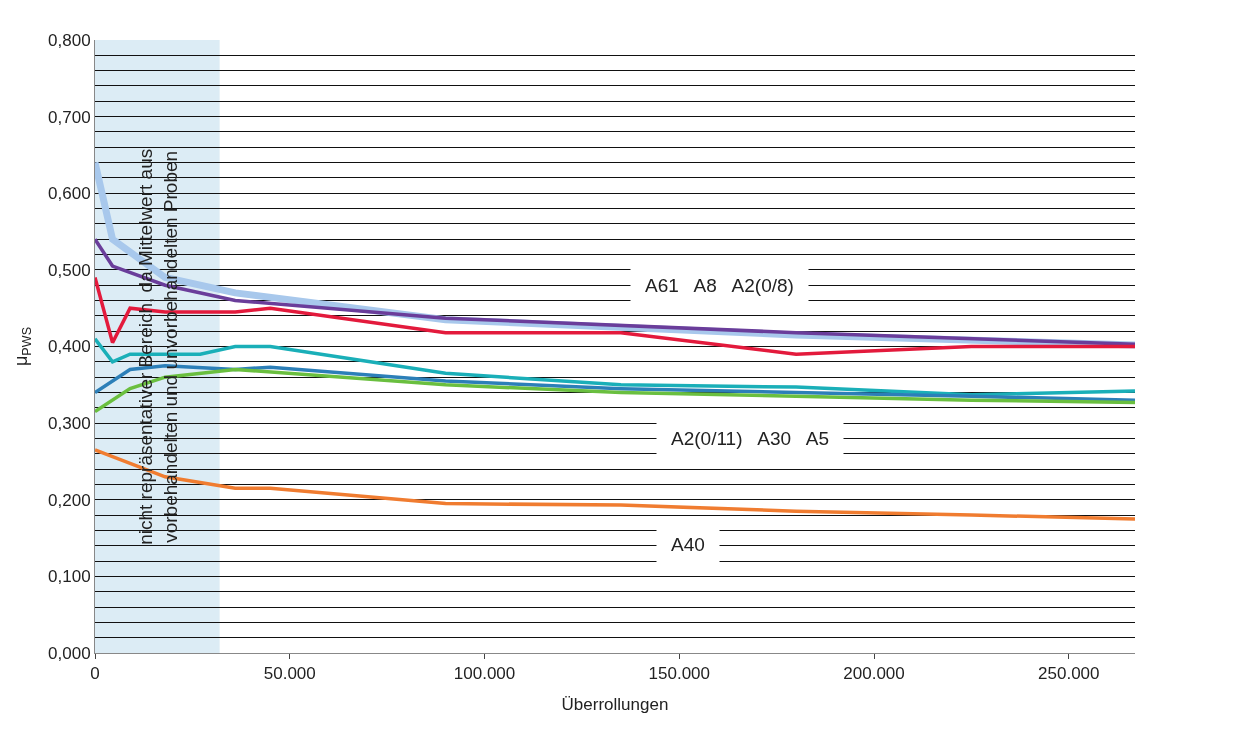 Image resolution: width=1250 pixels, height=753 pixels. Describe the element at coordinates (719, 285) in the screenshot. I see `annotation: A61 A8 A2(0/8)` at that location.